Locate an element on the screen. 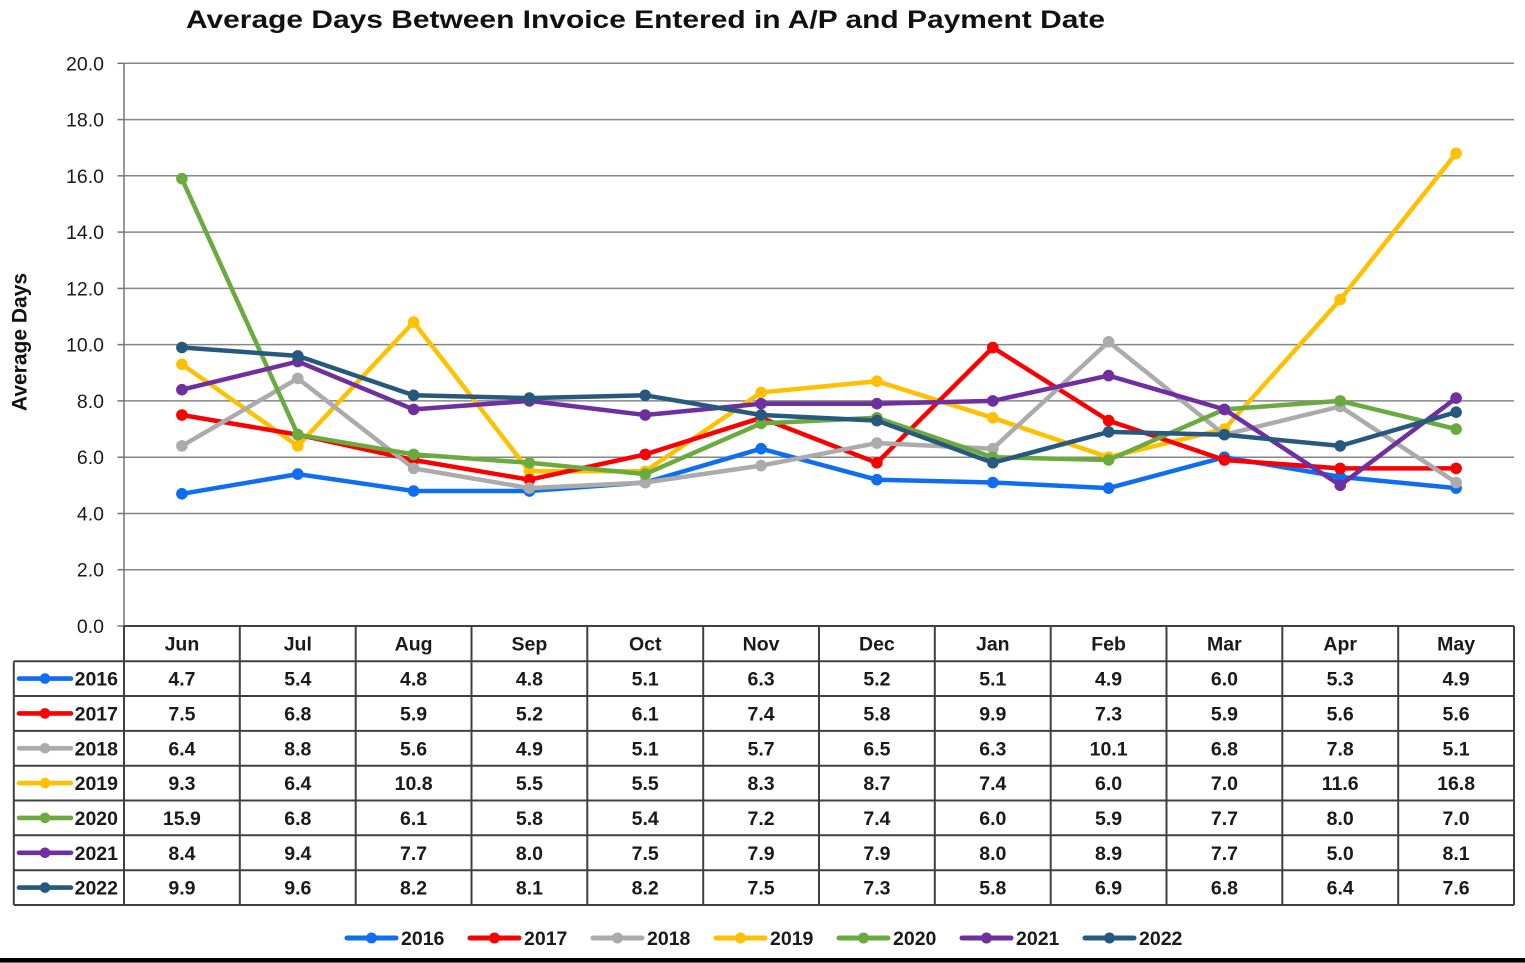 The image size is (1525, 963). svg-text: 8.3 is located at coordinates (761, 784).